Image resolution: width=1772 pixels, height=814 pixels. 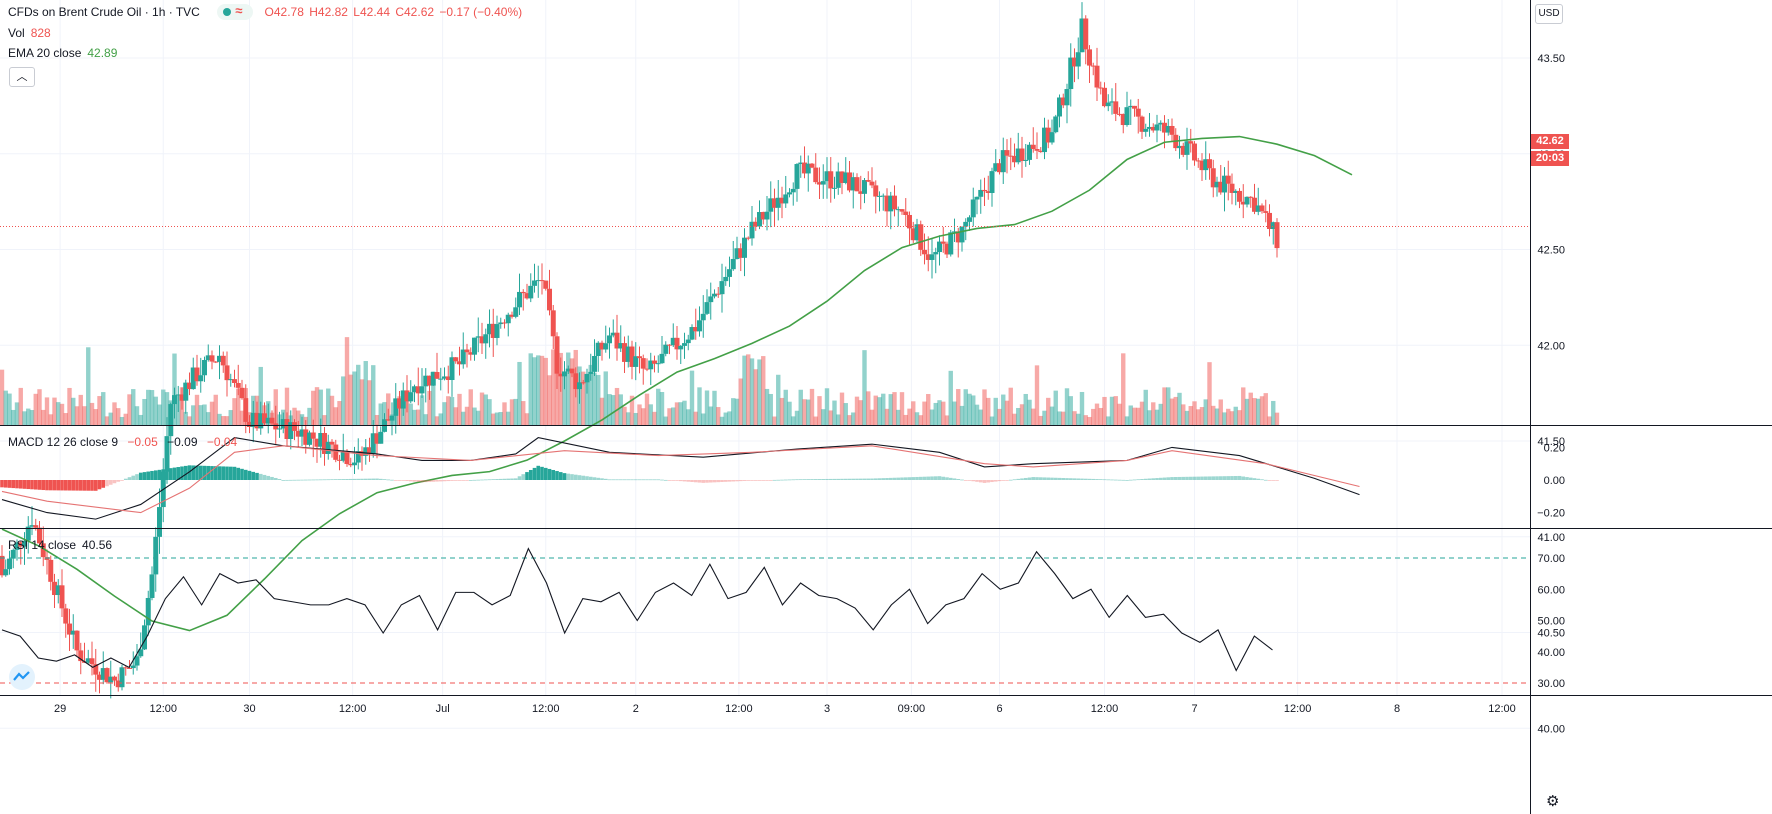 What do you see at coordinates (1553, 801) in the screenshot?
I see `gear-icon: ⚙` at bounding box center [1553, 801].